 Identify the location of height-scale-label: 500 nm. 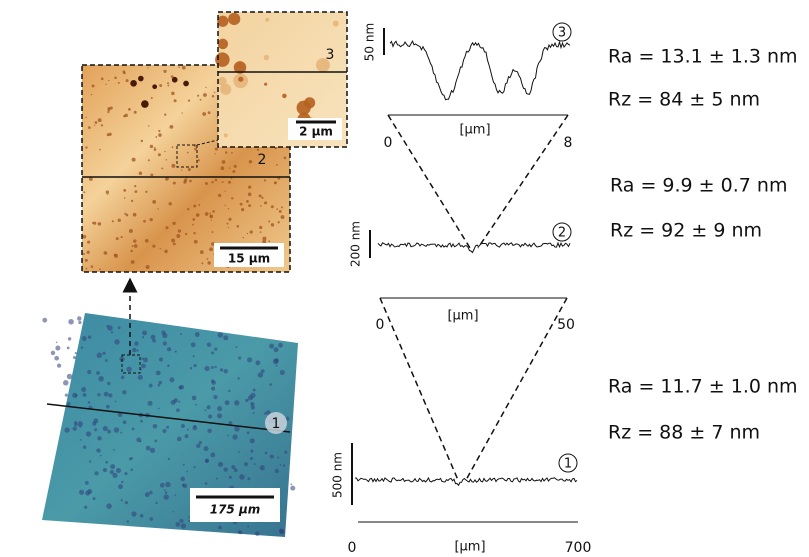
(338, 475).